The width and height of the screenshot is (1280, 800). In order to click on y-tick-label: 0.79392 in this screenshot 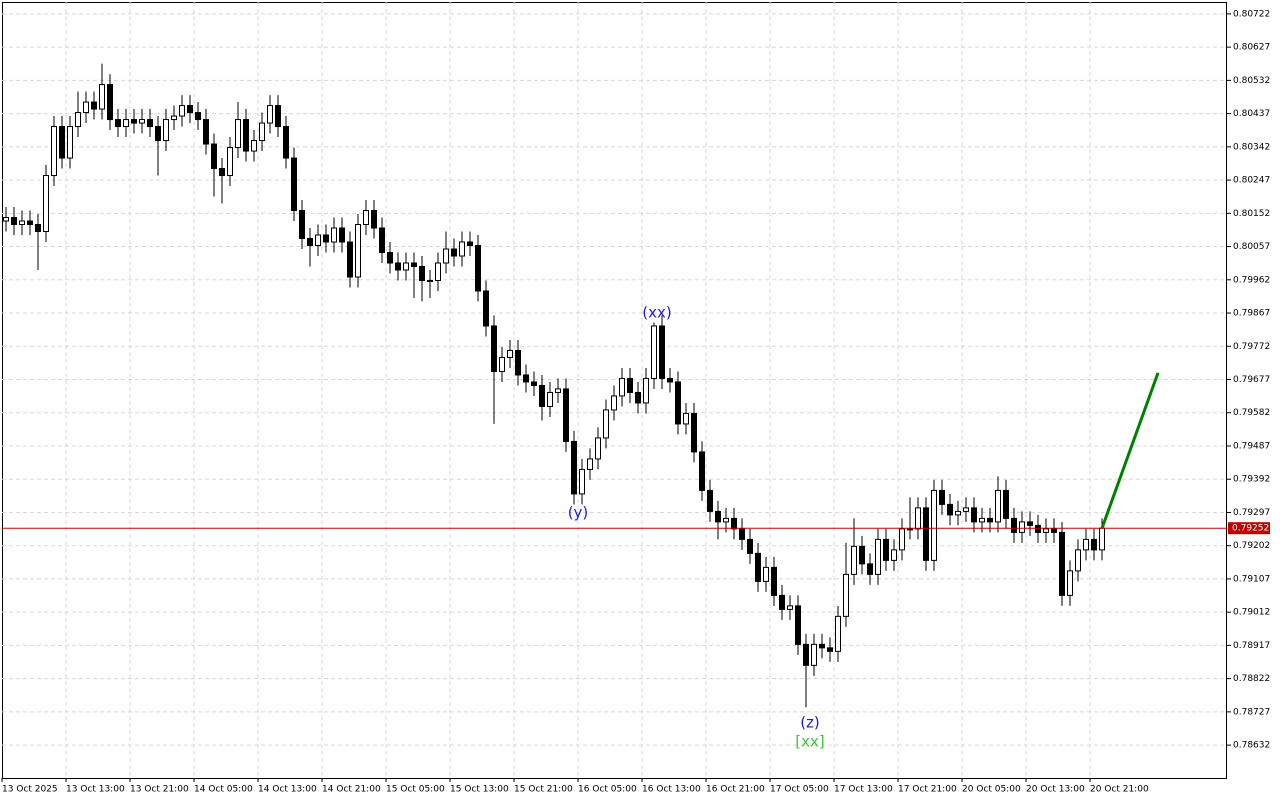, I will do `click(1251, 480)`.